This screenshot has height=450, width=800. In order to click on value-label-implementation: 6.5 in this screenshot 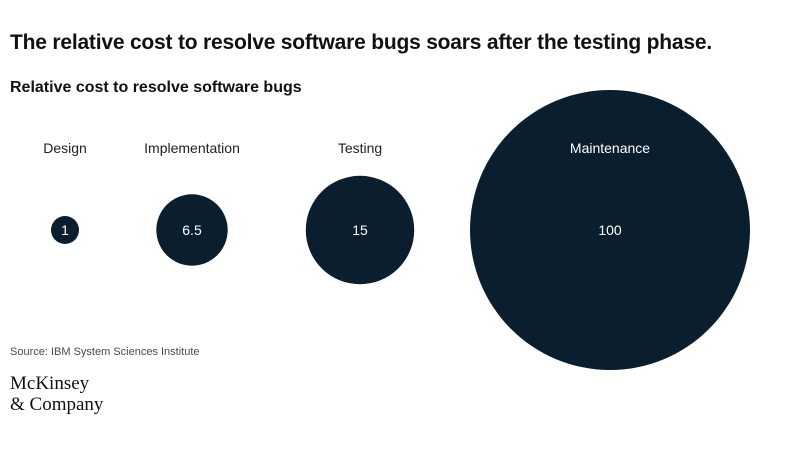, I will do `click(192, 230)`.